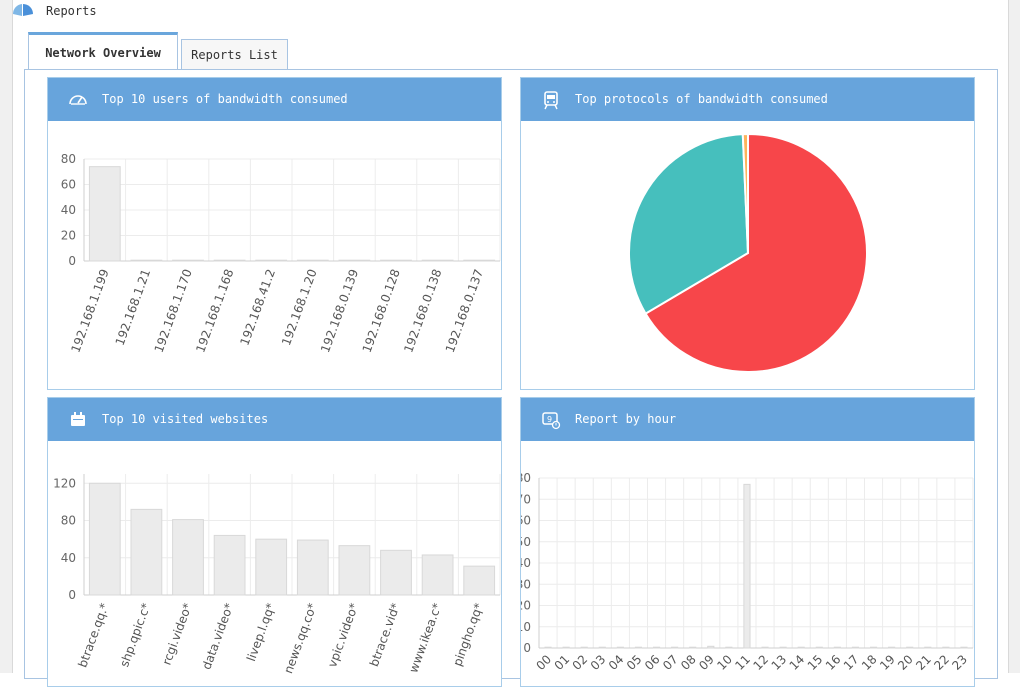 This screenshot has height=687, width=1020. What do you see at coordinates (257, 307) in the screenshot?
I see `x-tick-label: 192.168.41.2` at bounding box center [257, 307].